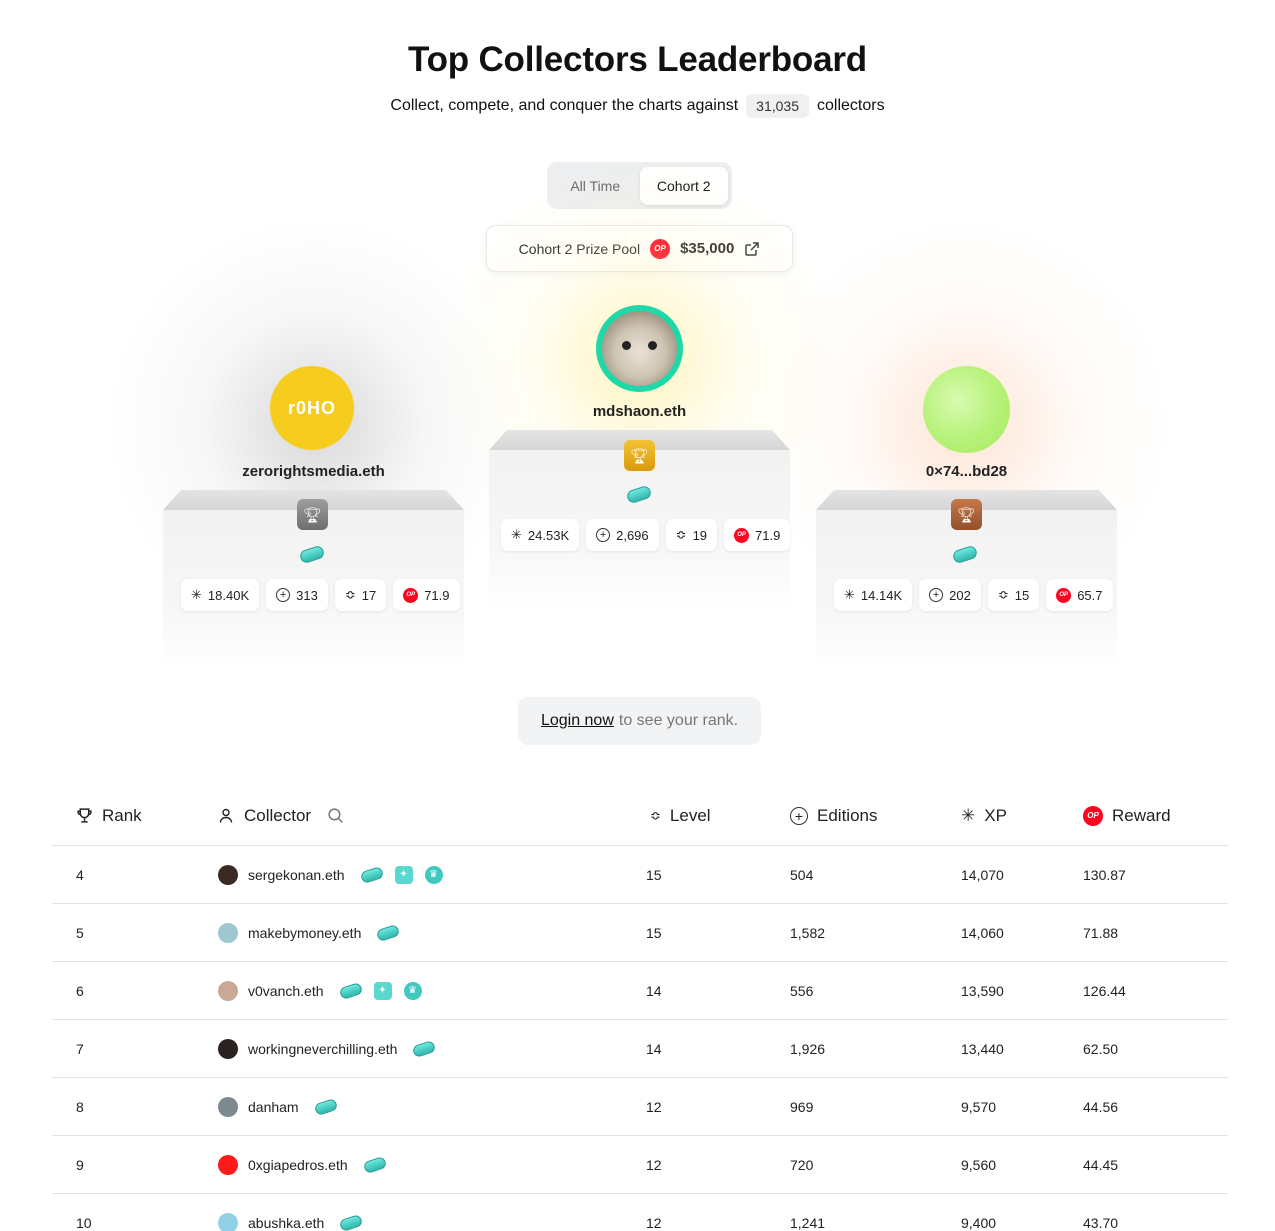  I want to click on period-tabs: All Time Cohort 2, so click(639, 185).